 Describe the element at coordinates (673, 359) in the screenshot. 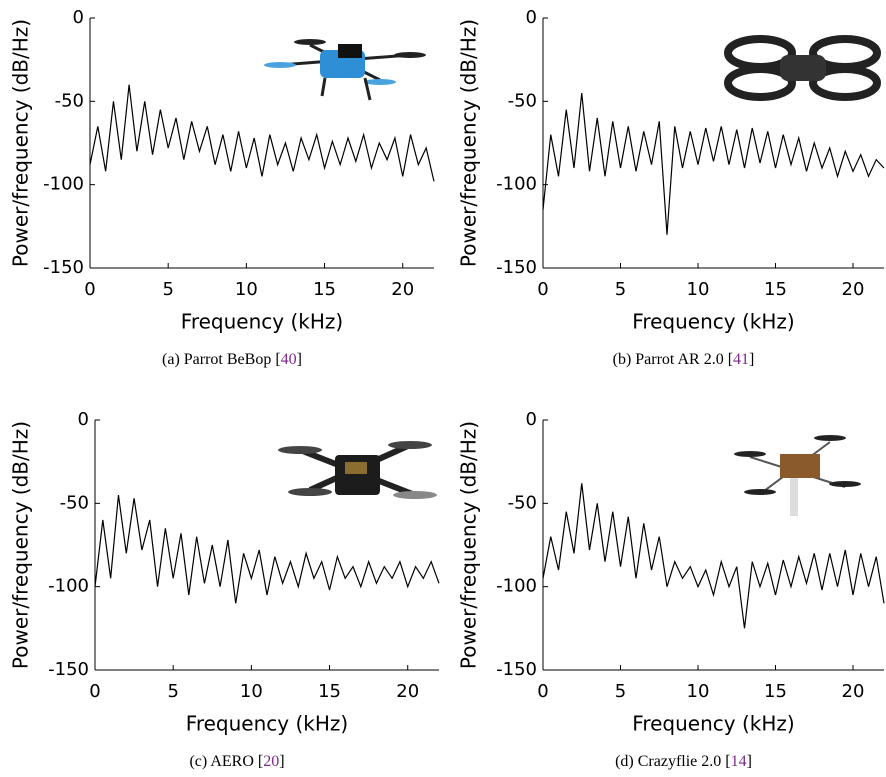

I see `caption-text: (b) Parrot AR 2.0 [` at that location.